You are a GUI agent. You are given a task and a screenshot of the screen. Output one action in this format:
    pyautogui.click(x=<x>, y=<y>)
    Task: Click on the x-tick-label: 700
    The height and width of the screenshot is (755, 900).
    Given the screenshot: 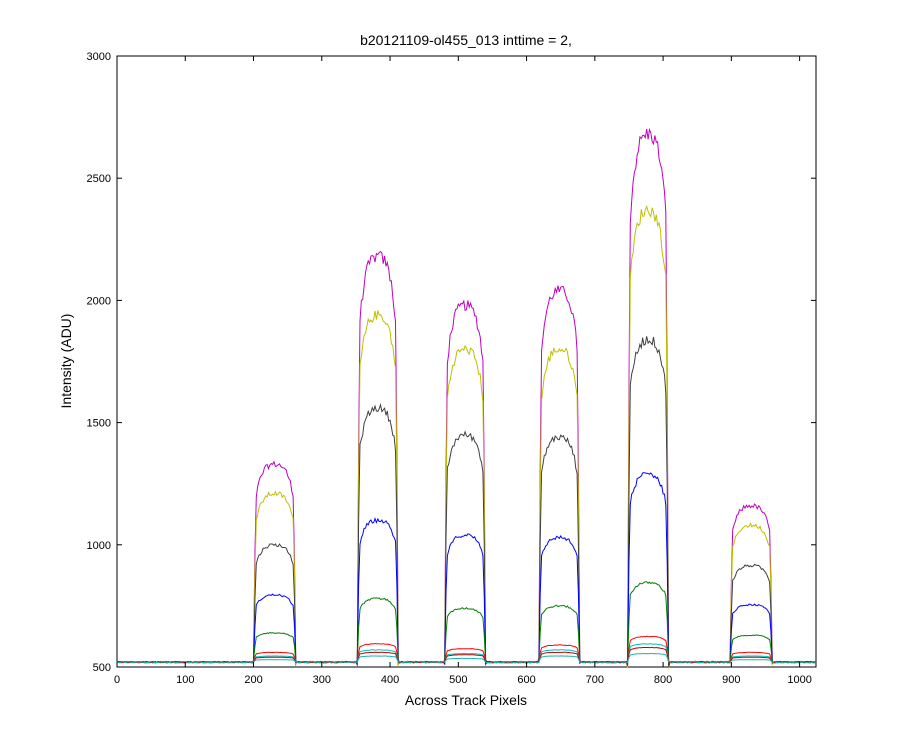 What is the action you would take?
    pyautogui.click(x=595, y=680)
    